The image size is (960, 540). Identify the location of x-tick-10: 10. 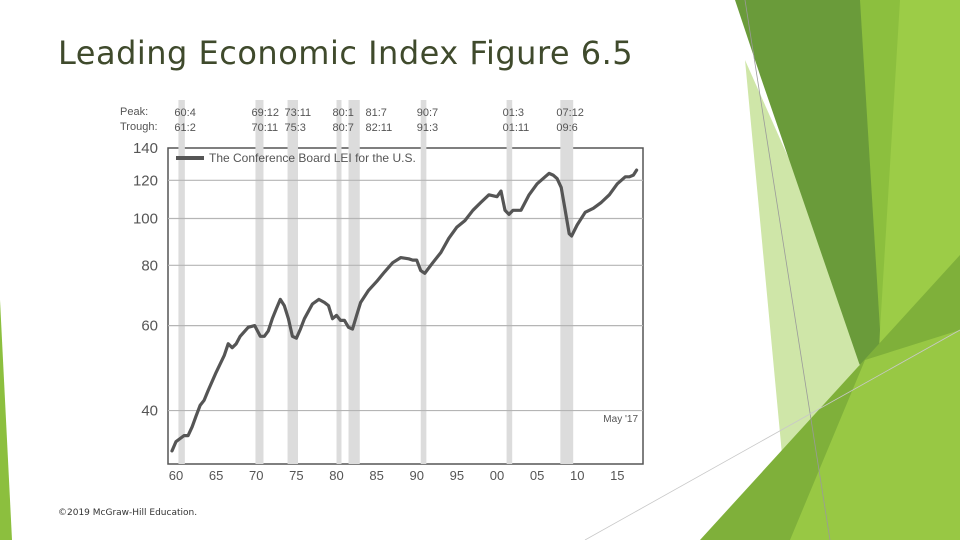
(577, 475).